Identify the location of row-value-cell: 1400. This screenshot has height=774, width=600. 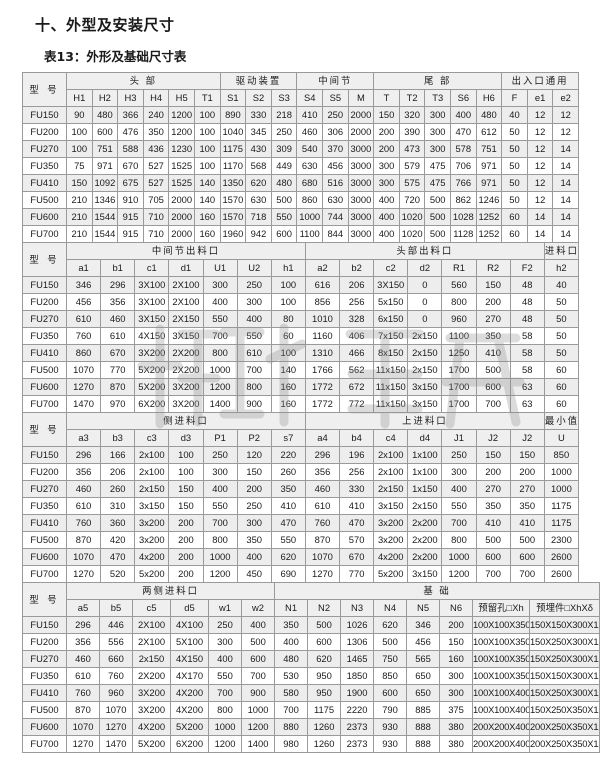
(258, 744).